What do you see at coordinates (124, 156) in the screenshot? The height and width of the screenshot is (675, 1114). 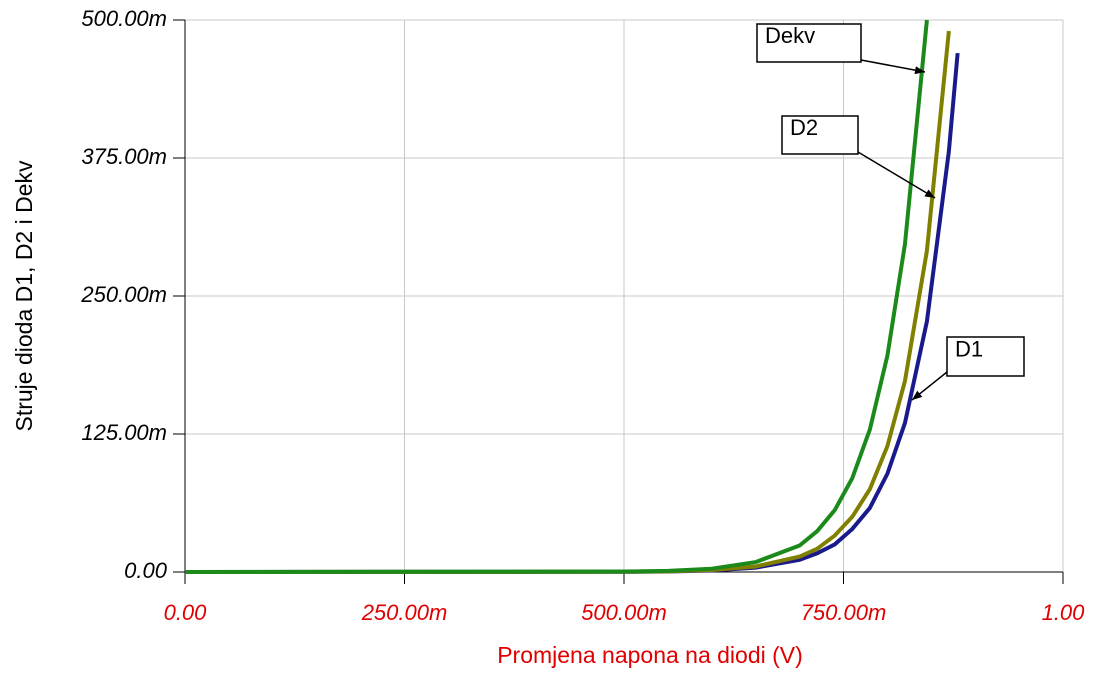 I see `y-tick-label: 375.00m` at bounding box center [124, 156].